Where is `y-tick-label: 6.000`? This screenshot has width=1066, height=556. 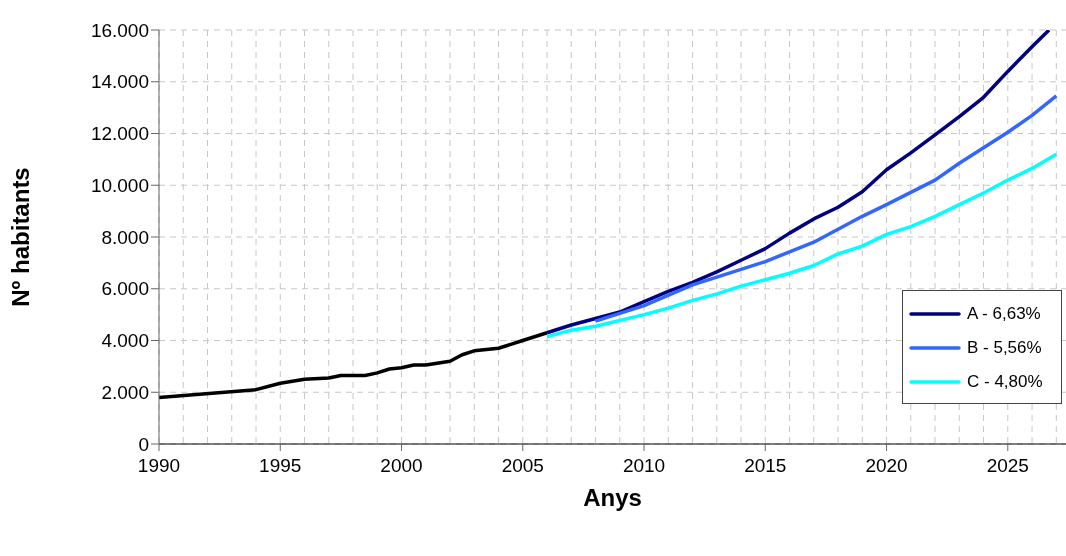
y-tick-label: 6.000 is located at coordinates (125, 289).